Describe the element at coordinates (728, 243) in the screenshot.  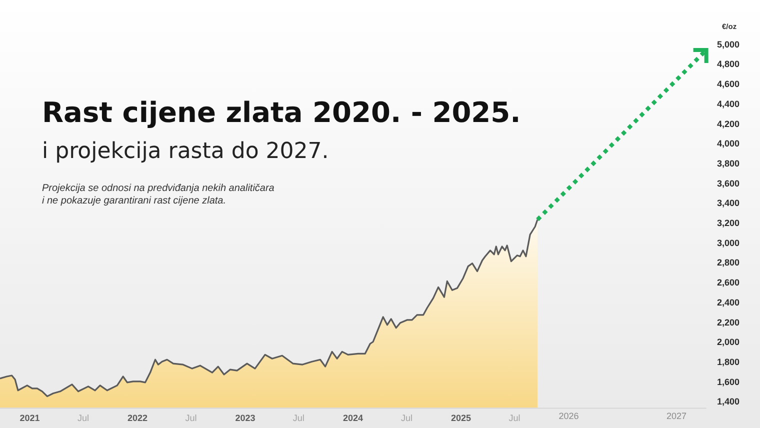
I see `y-tick-label: 3,000` at that location.